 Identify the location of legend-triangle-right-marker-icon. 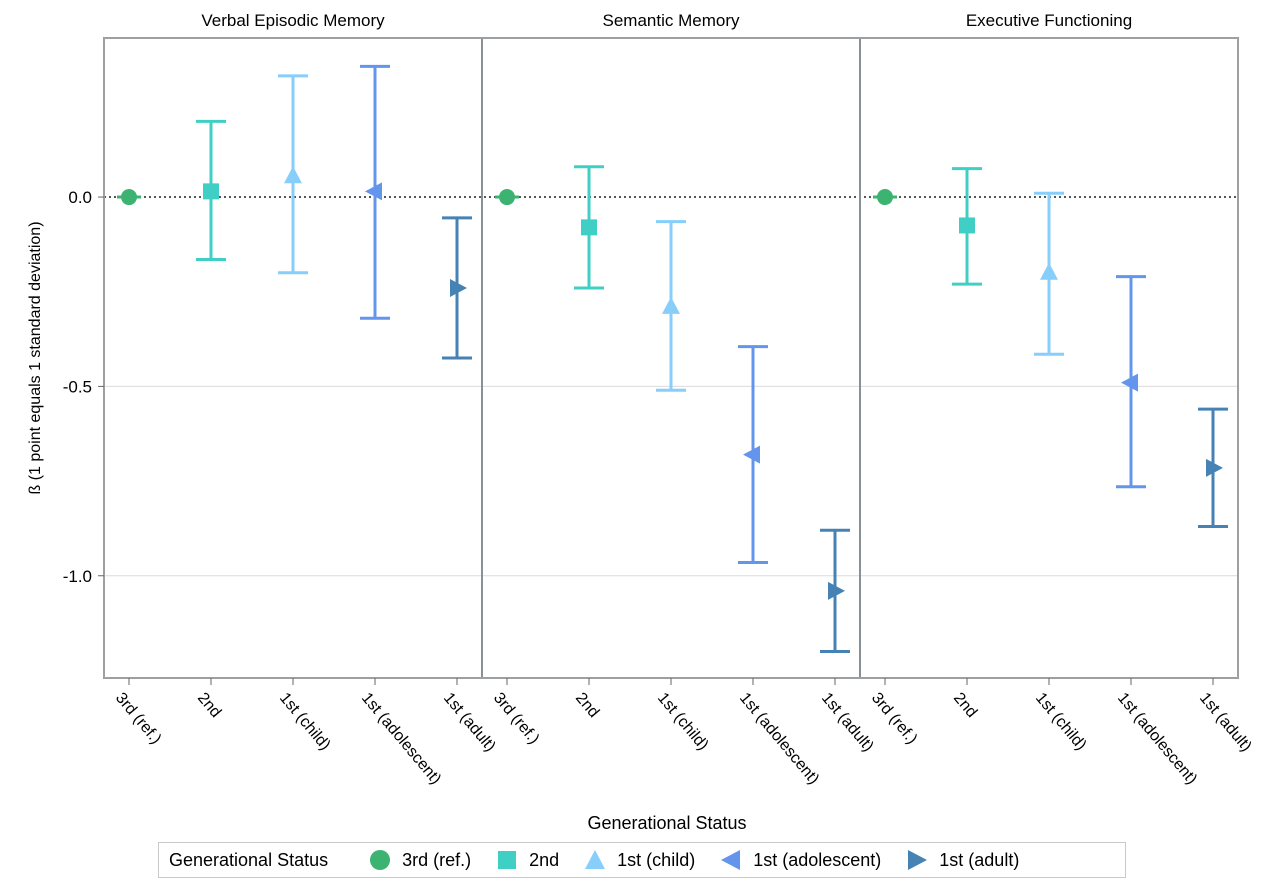
(918, 860).